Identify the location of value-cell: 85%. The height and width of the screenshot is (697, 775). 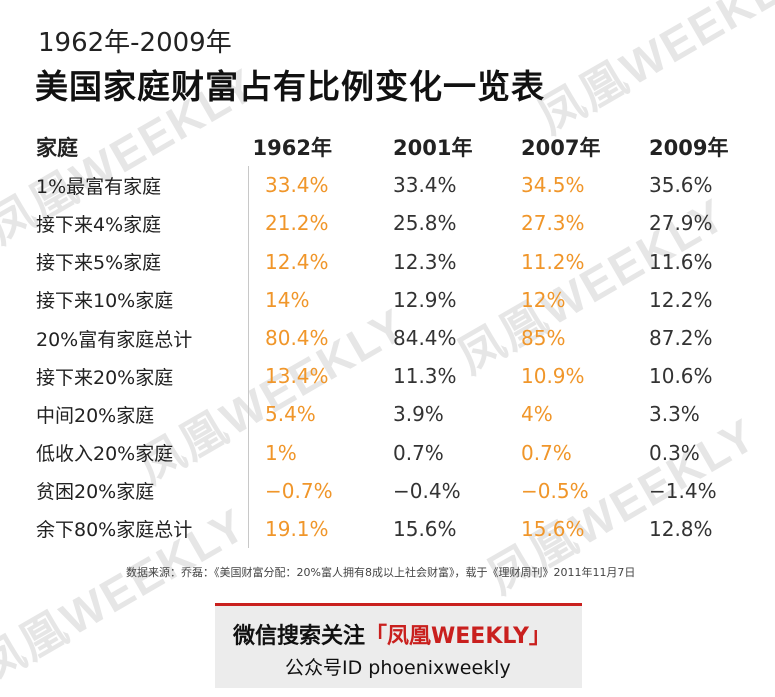
(543, 338).